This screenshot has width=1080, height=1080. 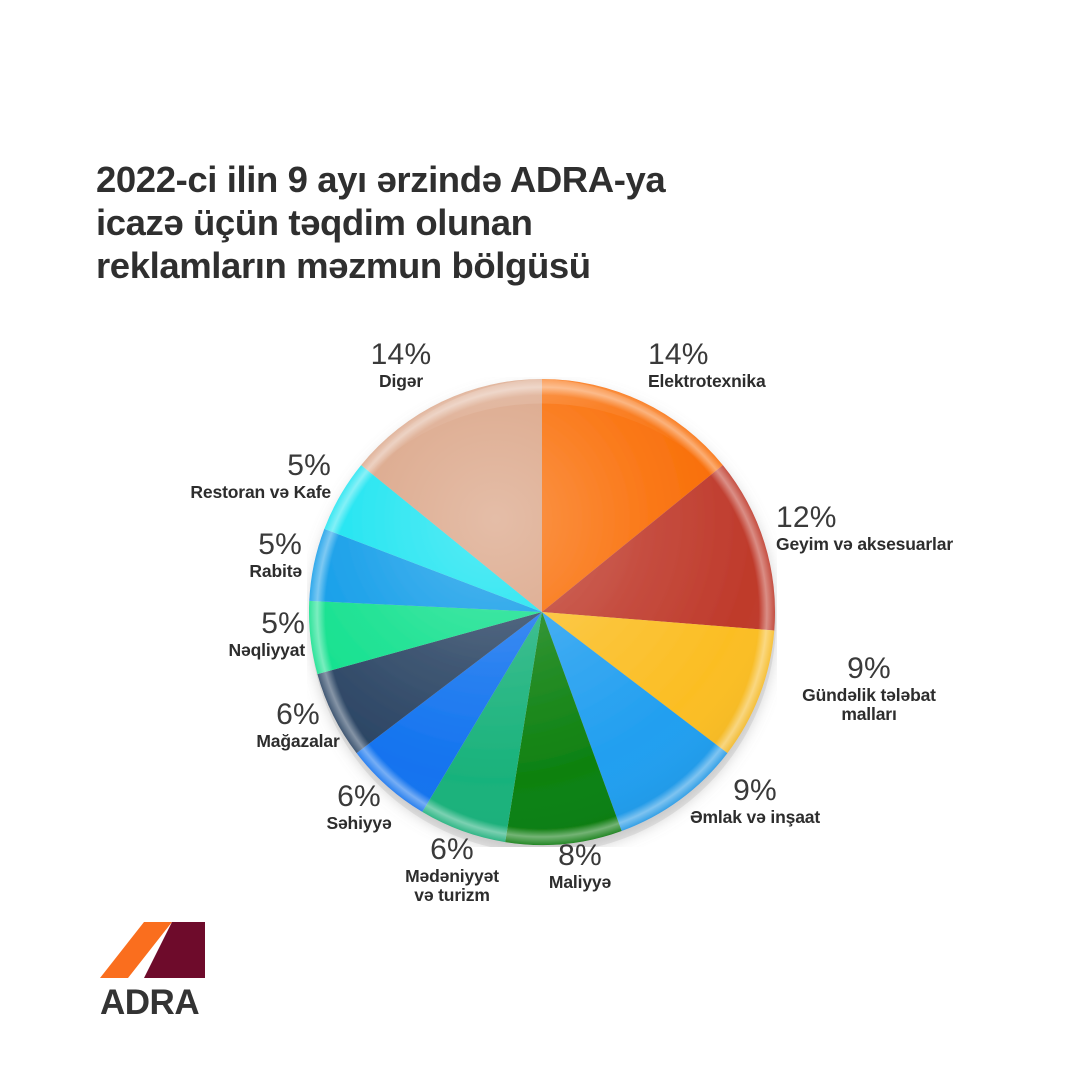 What do you see at coordinates (298, 741) in the screenshot?
I see `slice-name: Mağazalar` at bounding box center [298, 741].